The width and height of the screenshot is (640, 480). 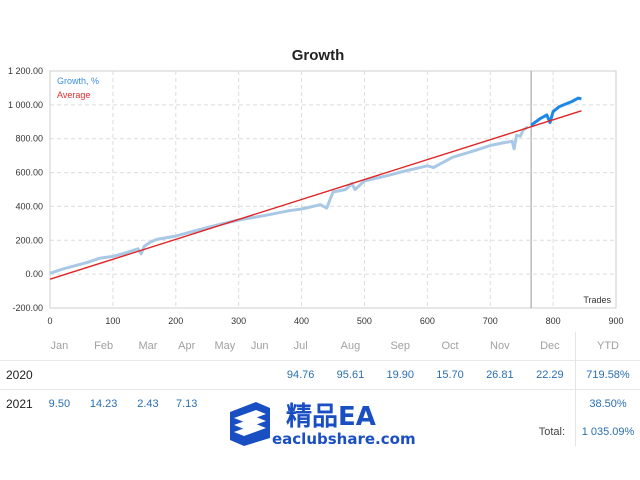 I want to click on year-cell: 2021, so click(x=20, y=403).